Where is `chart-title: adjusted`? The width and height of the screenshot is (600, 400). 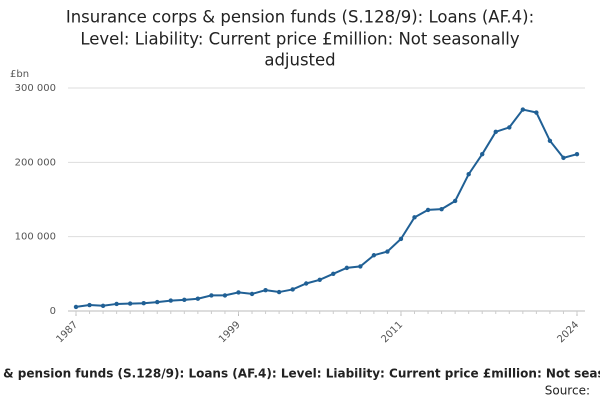 chart-title: adjusted is located at coordinates (299, 60).